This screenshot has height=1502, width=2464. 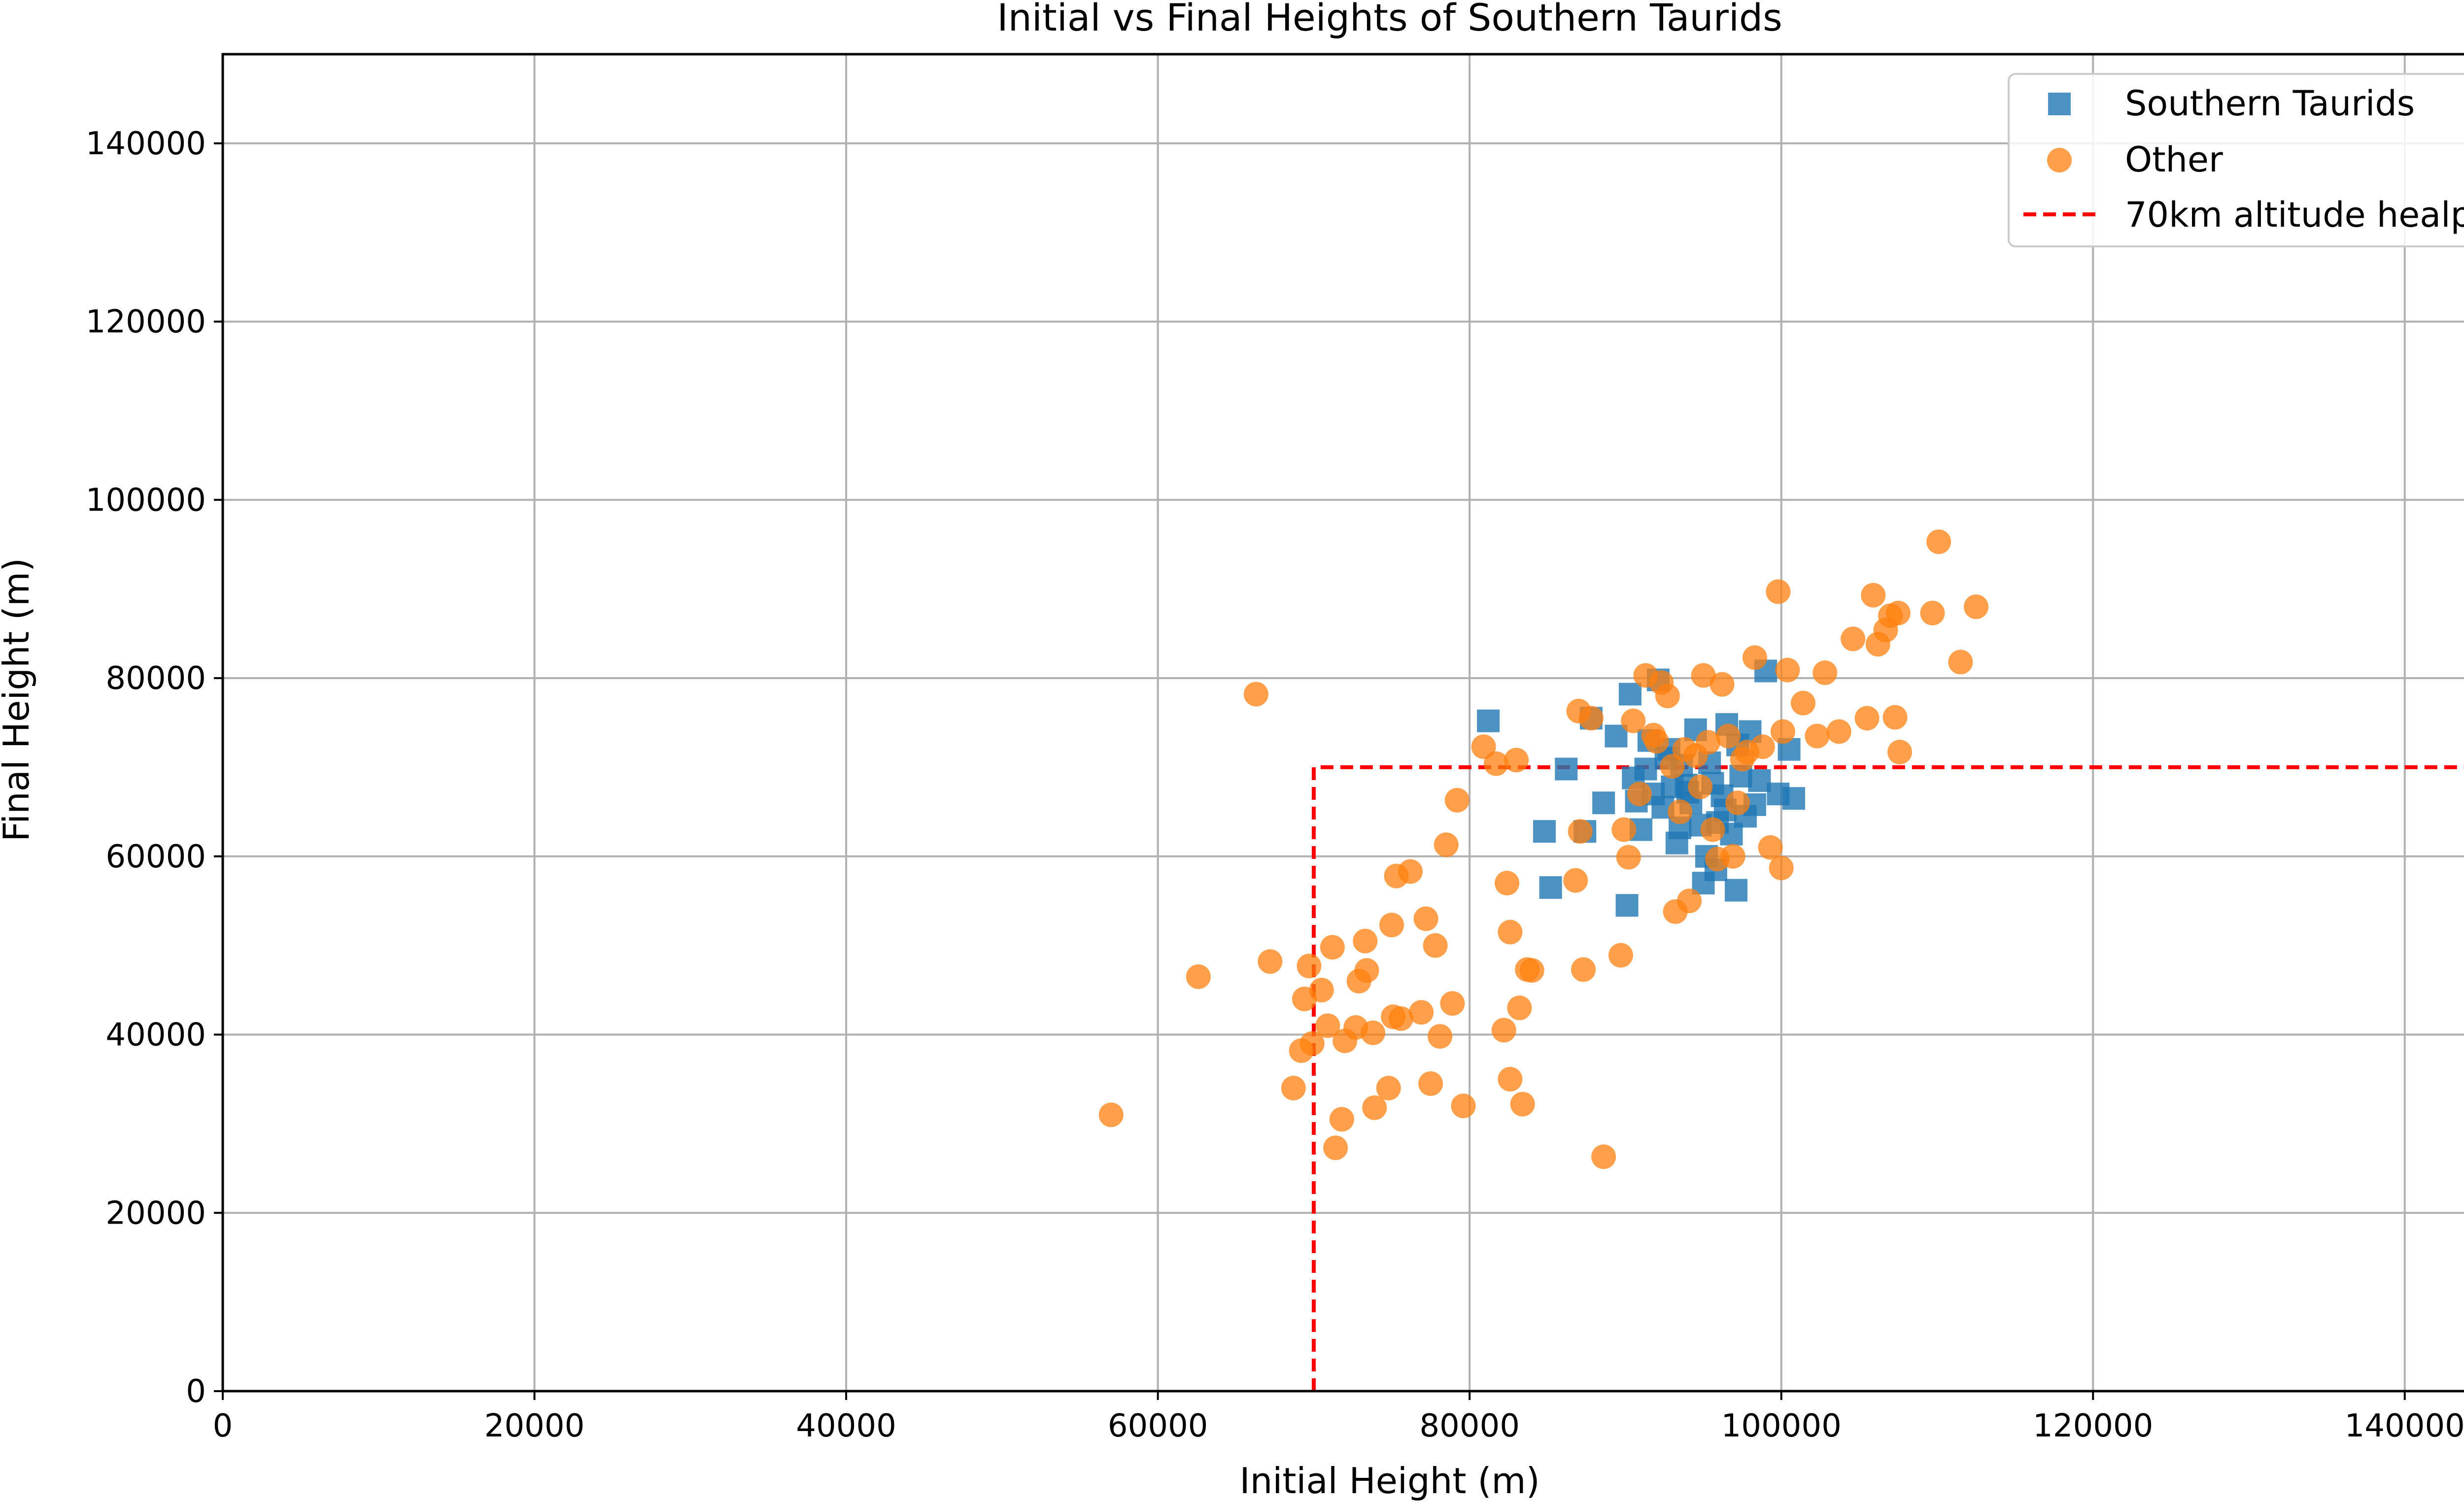 What do you see at coordinates (155, 1213) in the screenshot?
I see `y-tick-label: 20000` at bounding box center [155, 1213].